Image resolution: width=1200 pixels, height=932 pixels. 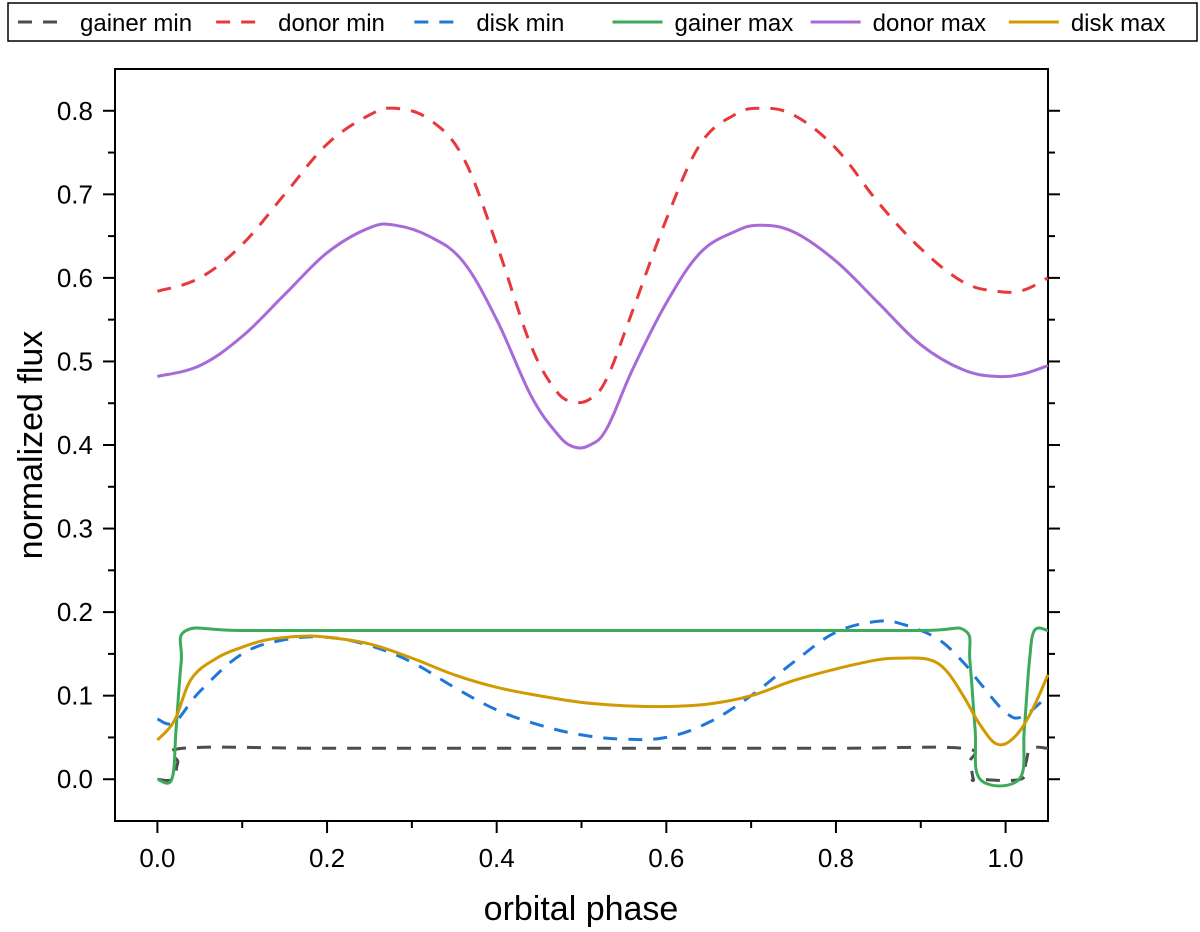 I want to click on series-line-disk-min, so click(x=602, y=680).